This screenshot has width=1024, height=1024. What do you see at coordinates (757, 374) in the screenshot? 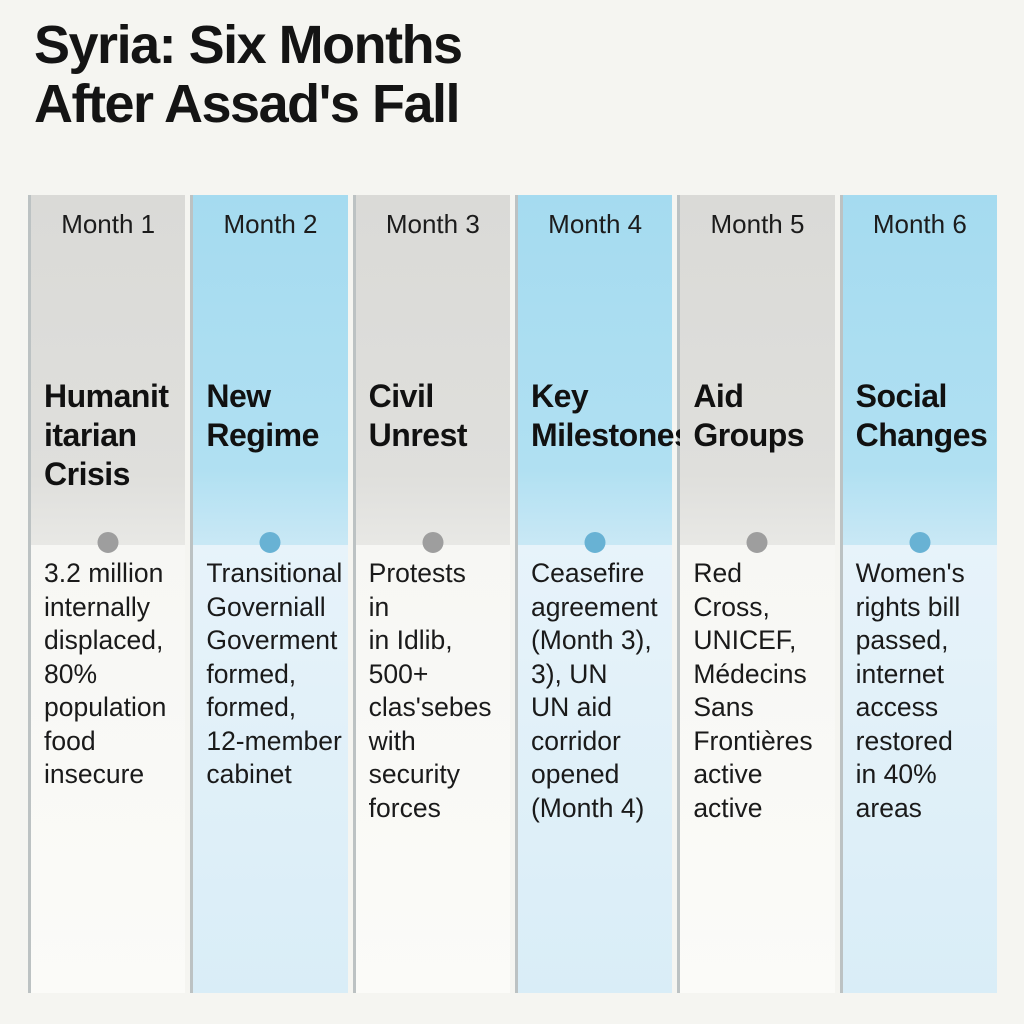
I see `column-header-panel: Month 5 Aid Groups` at bounding box center [757, 374].